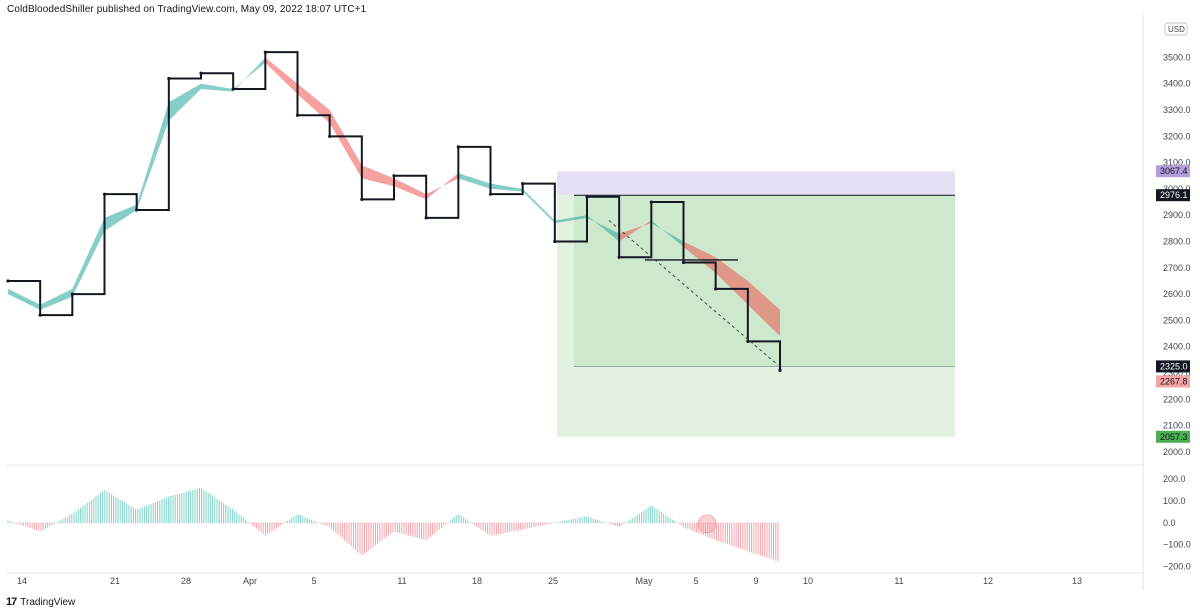  Describe the element at coordinates (1177, 136) in the screenshot. I see `price-tick-label: 3200.0` at that location.